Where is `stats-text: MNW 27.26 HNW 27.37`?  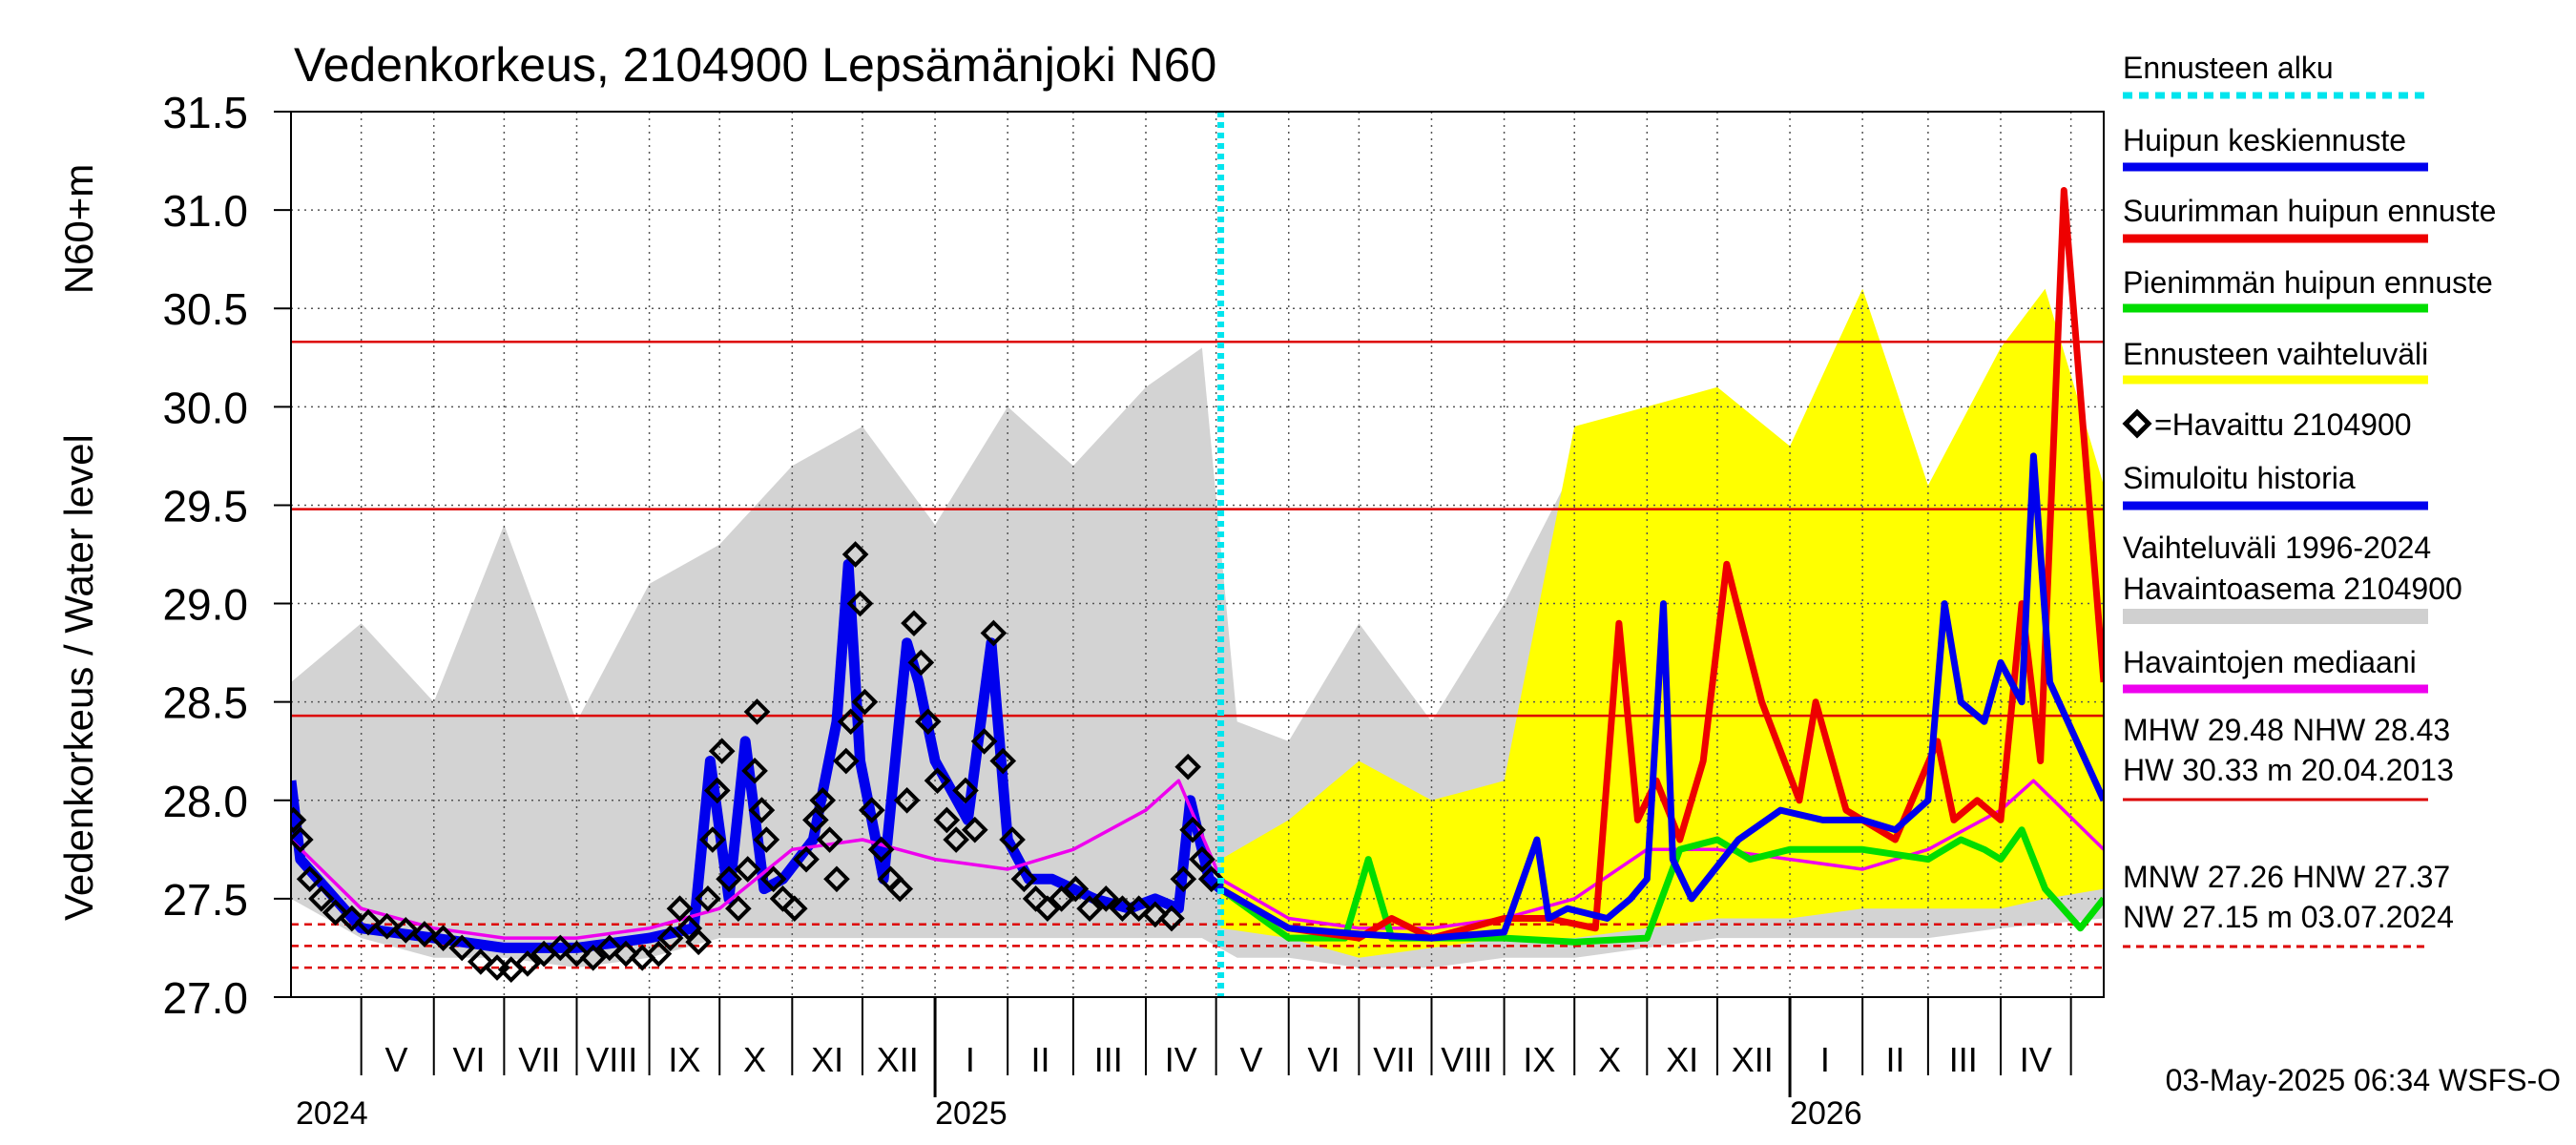
stats-text: MNW 27.26 HNW 27.37 is located at coordinates (2286, 877).